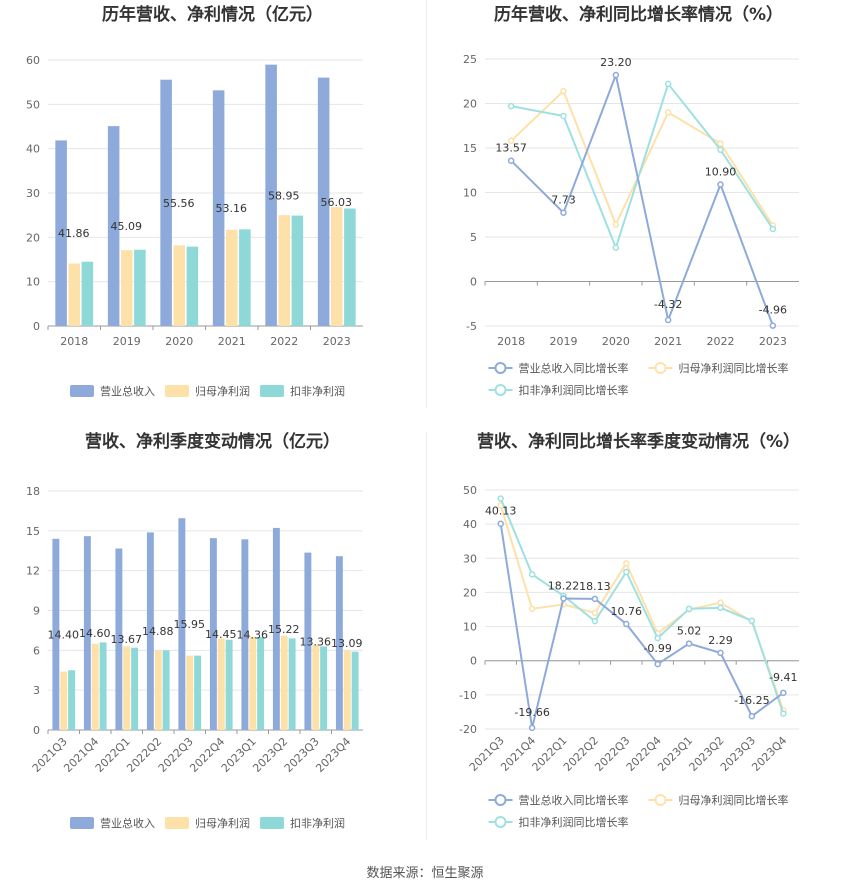 The width and height of the screenshot is (850, 891). Describe the element at coordinates (36, 690) in the screenshot. I see `y-tick-label: 3` at that location.